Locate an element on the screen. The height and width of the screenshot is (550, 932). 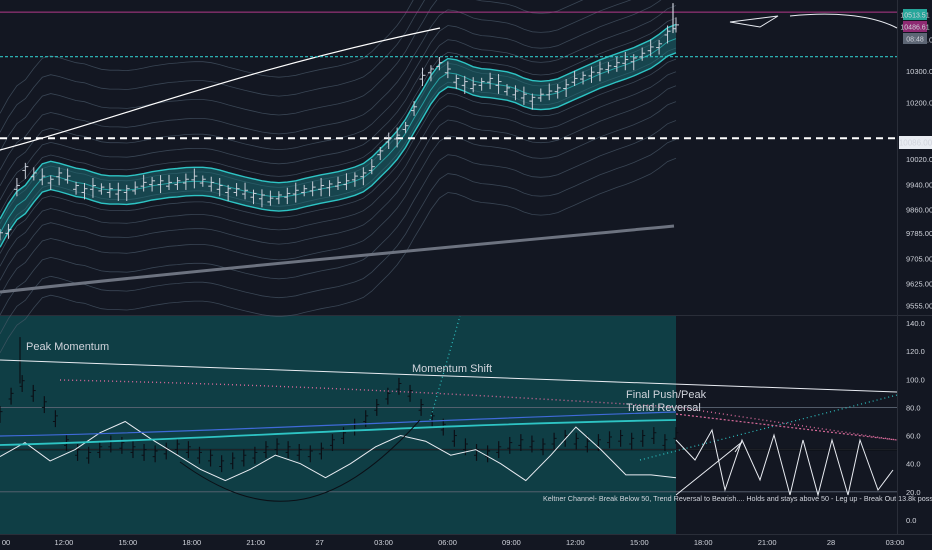
price-axis-tick-label: 9785.00 is located at coordinates (919, 233).